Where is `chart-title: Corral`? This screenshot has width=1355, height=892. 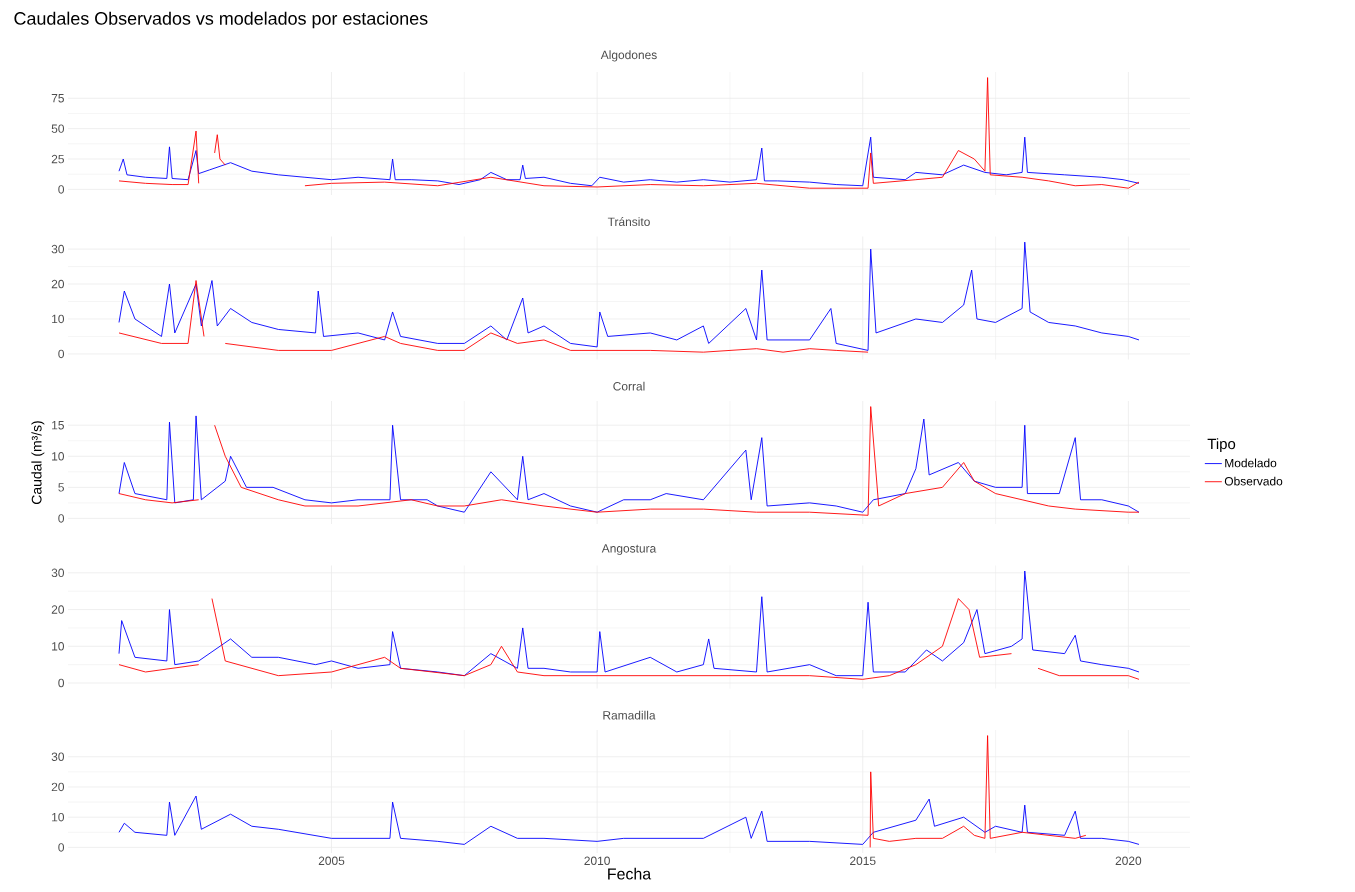 chart-title: Corral is located at coordinates (629, 386).